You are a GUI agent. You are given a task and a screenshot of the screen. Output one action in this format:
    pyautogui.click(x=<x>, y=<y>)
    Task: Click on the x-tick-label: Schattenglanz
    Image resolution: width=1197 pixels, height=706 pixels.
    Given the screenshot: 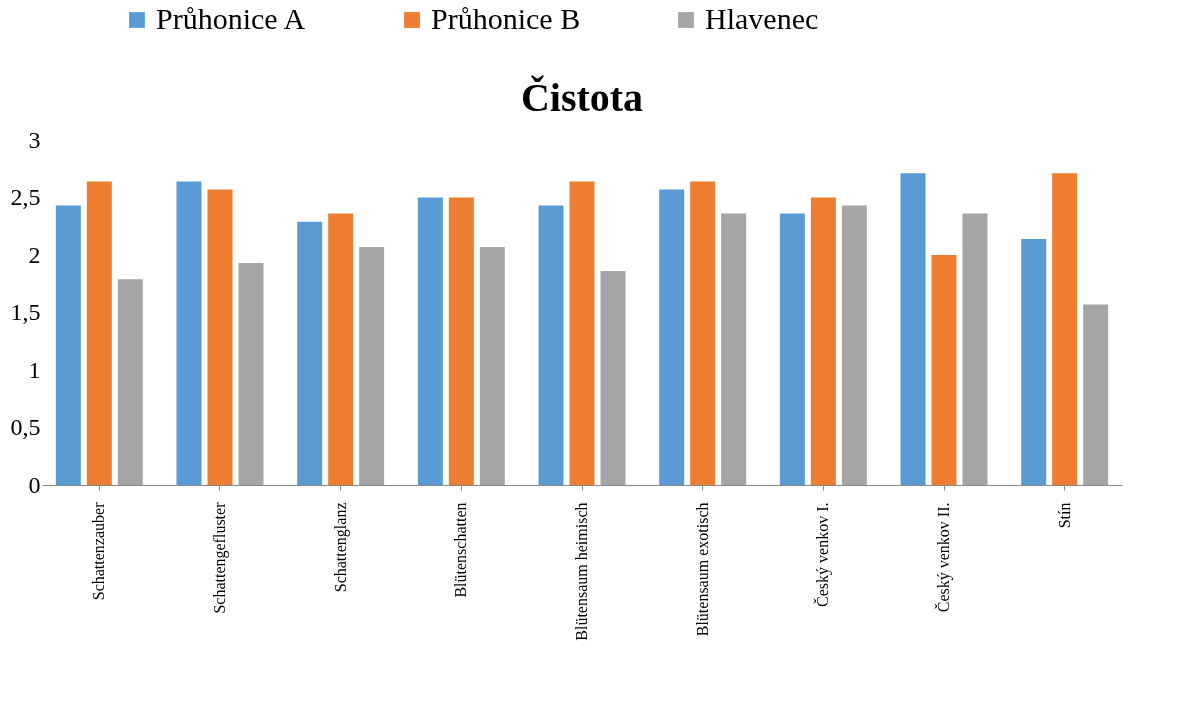 What is the action you would take?
    pyautogui.click(x=340, y=547)
    